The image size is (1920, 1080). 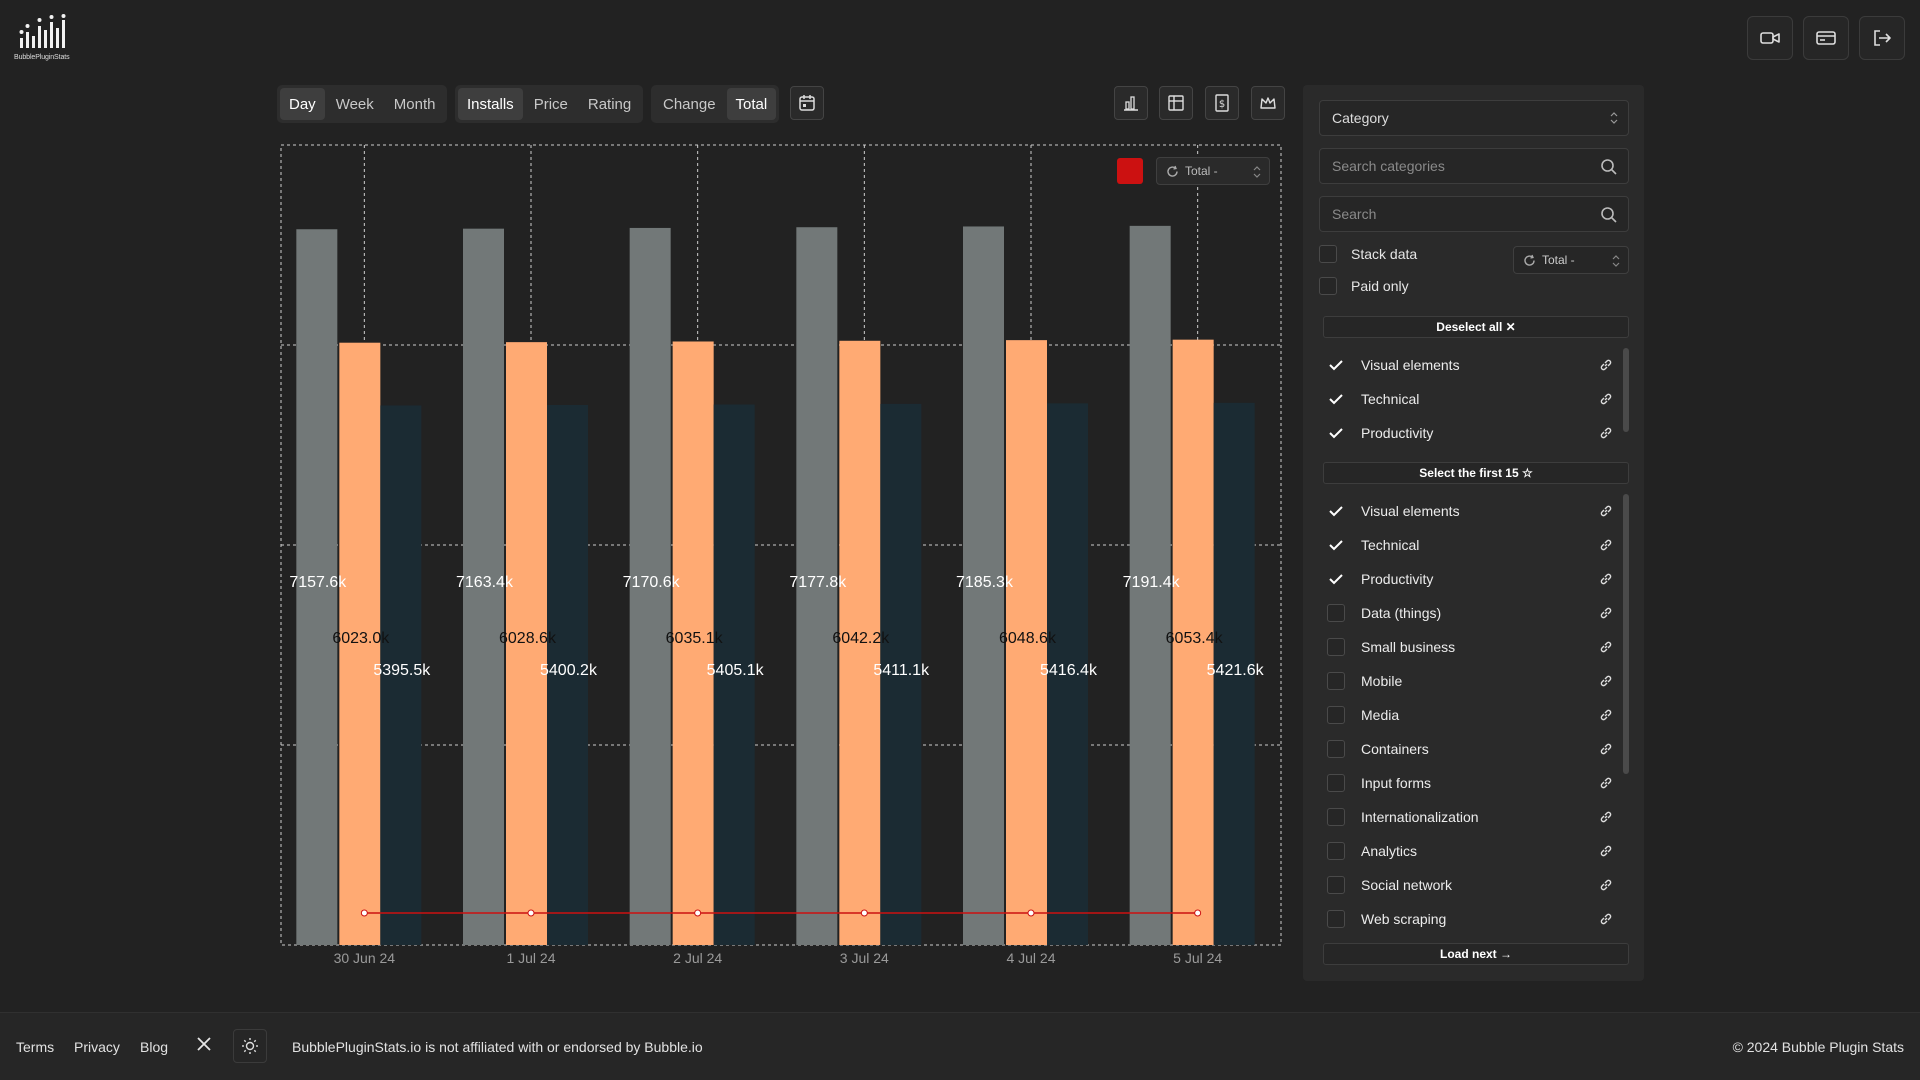 What do you see at coordinates (1468, 647) in the screenshot?
I see `category-item: Small business` at bounding box center [1468, 647].